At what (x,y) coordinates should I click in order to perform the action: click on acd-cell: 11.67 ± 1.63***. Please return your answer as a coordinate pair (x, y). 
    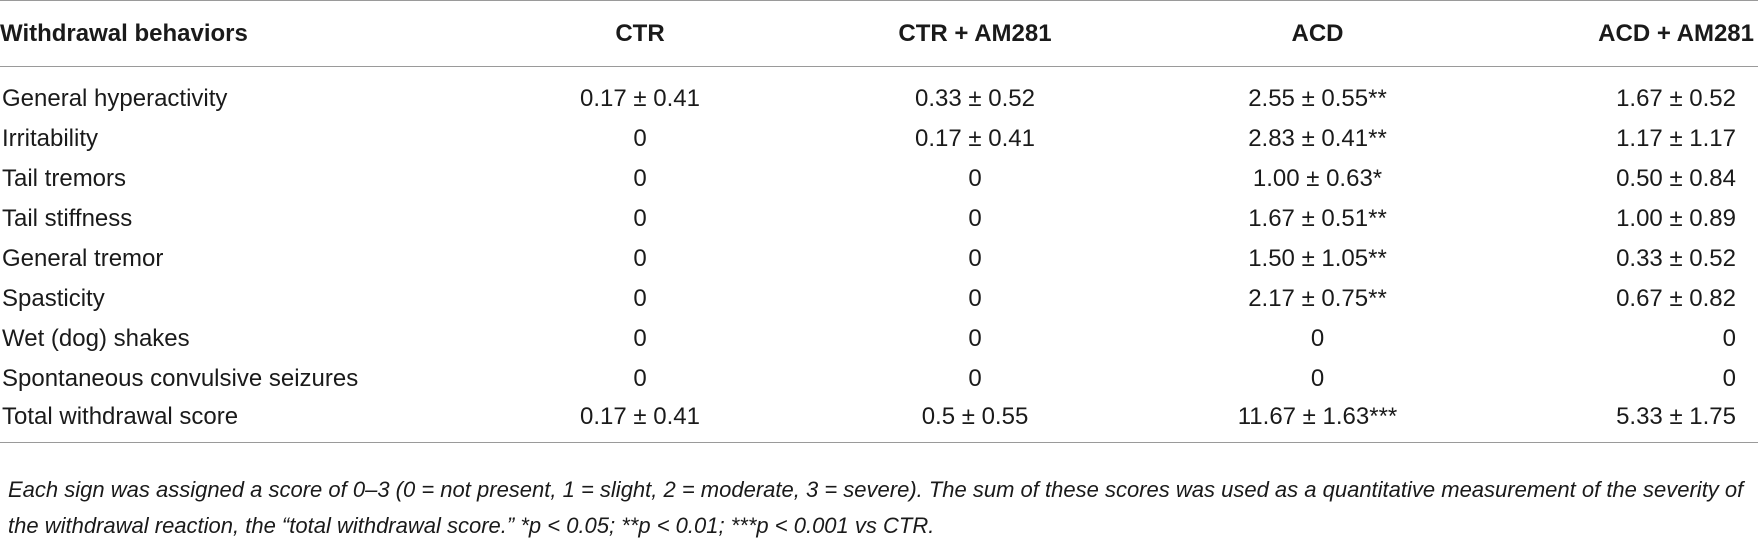
    Looking at the image, I should click on (1317, 417).